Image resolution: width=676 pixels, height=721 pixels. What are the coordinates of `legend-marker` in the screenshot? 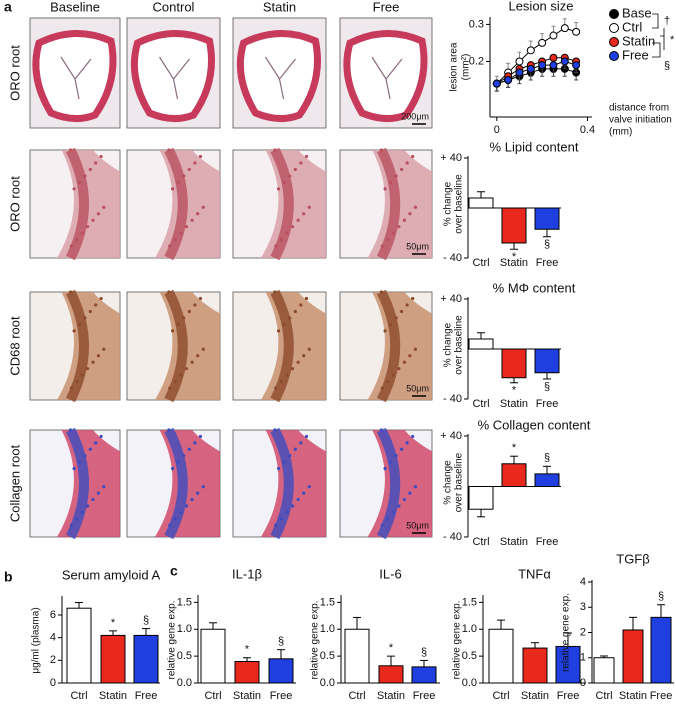 It's located at (614, 14).